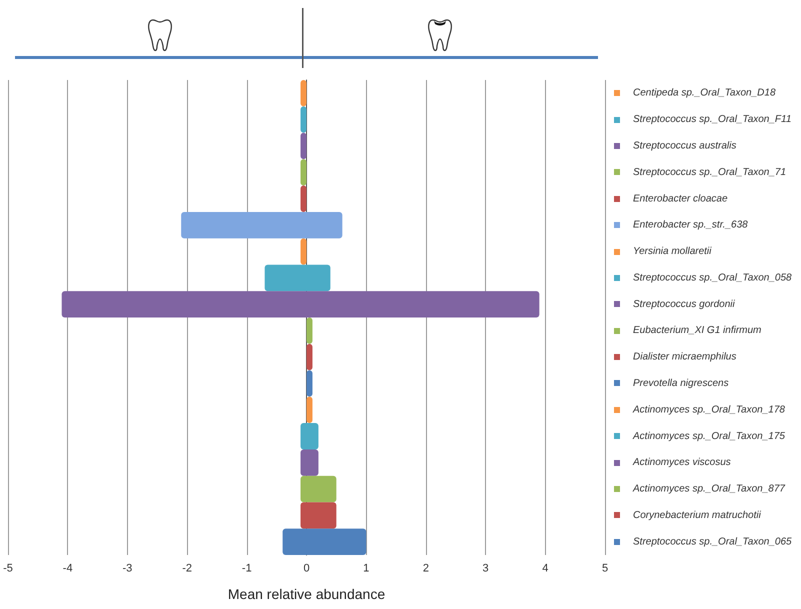  What do you see at coordinates (681, 462) in the screenshot?
I see `y-tick-label: Actinomyces viscosus` at bounding box center [681, 462].